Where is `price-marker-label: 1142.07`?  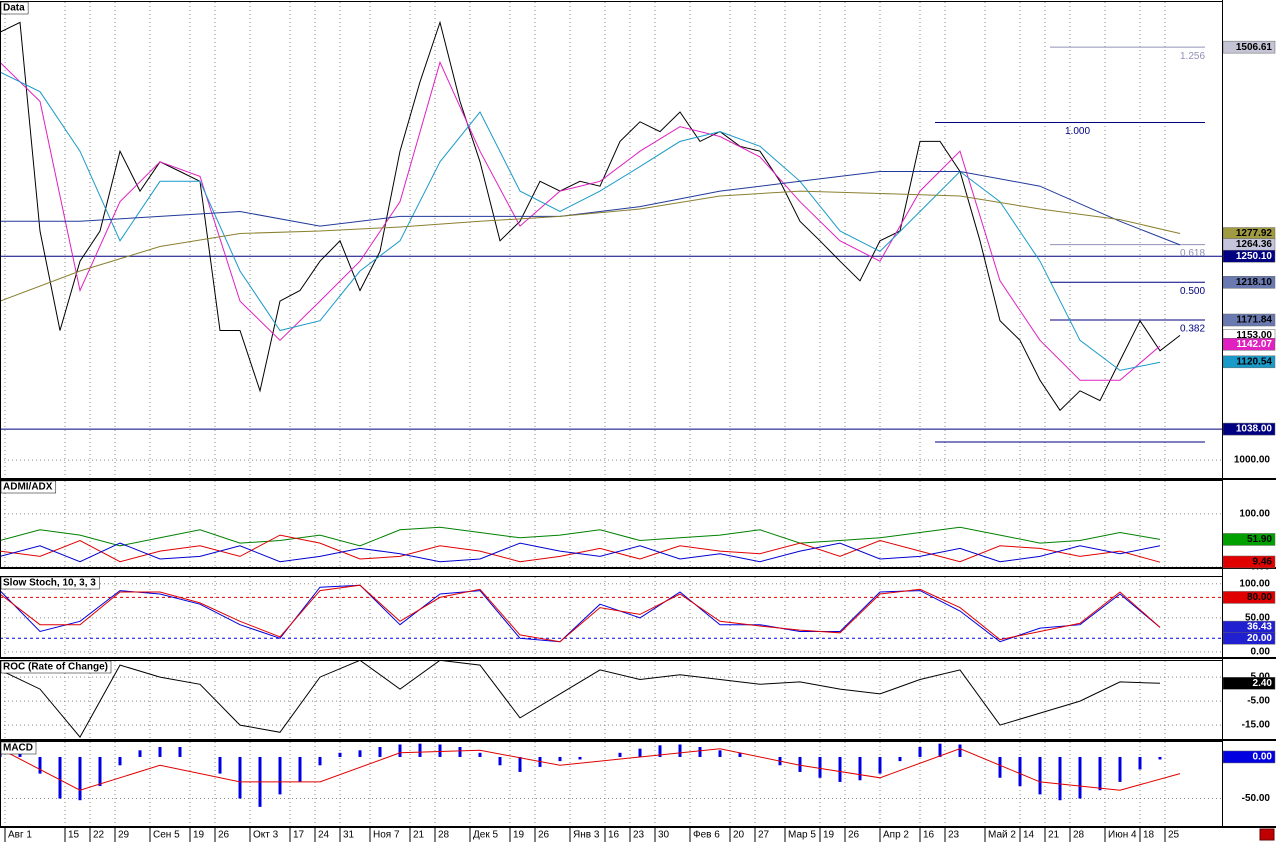
price-marker-label: 1142.07 is located at coordinates (1254, 344).